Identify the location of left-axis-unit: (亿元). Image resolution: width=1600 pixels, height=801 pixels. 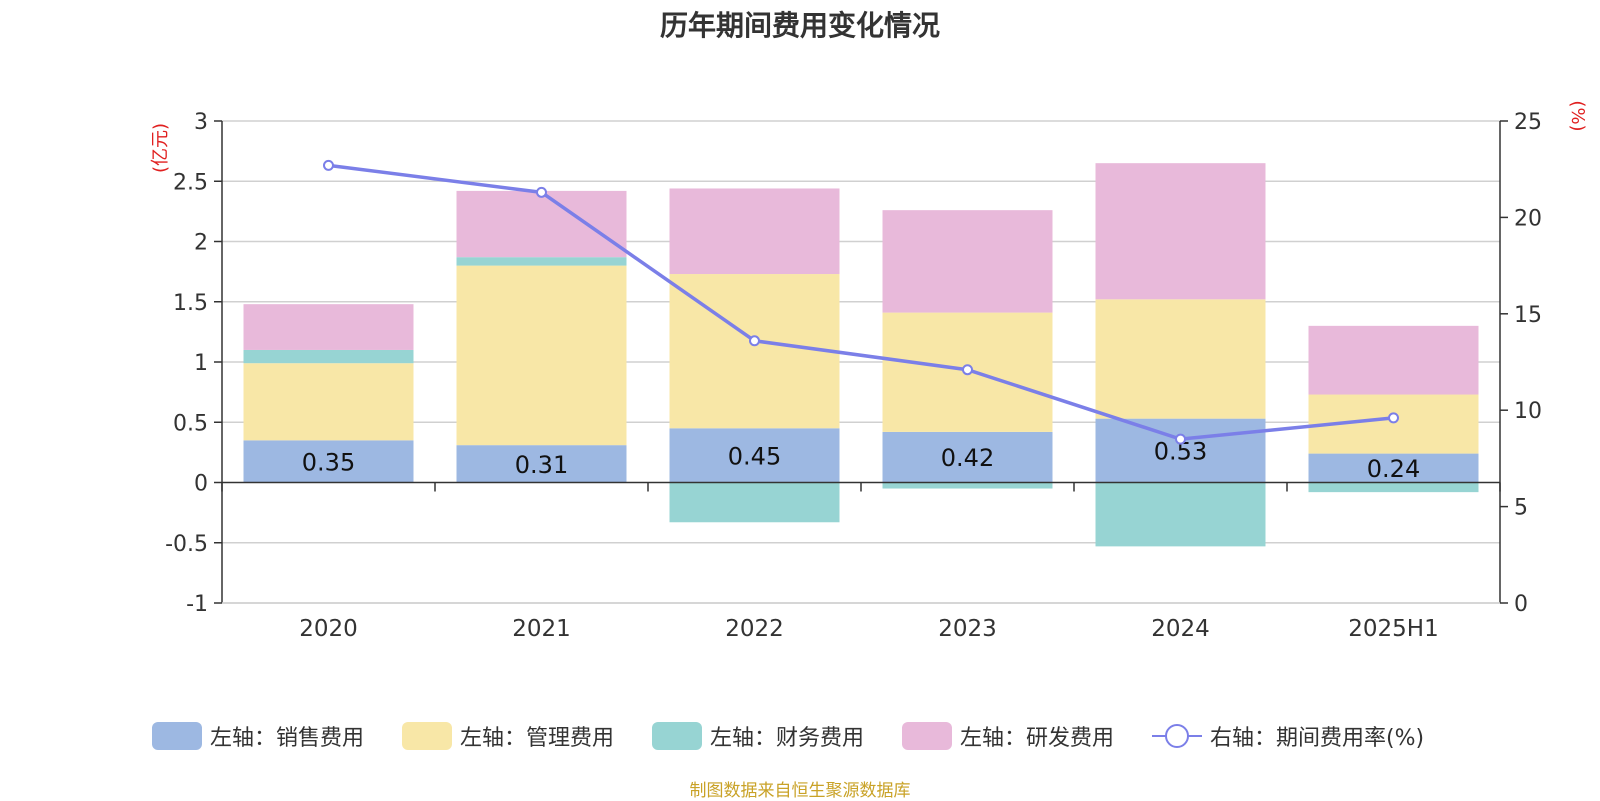
(160, 148).